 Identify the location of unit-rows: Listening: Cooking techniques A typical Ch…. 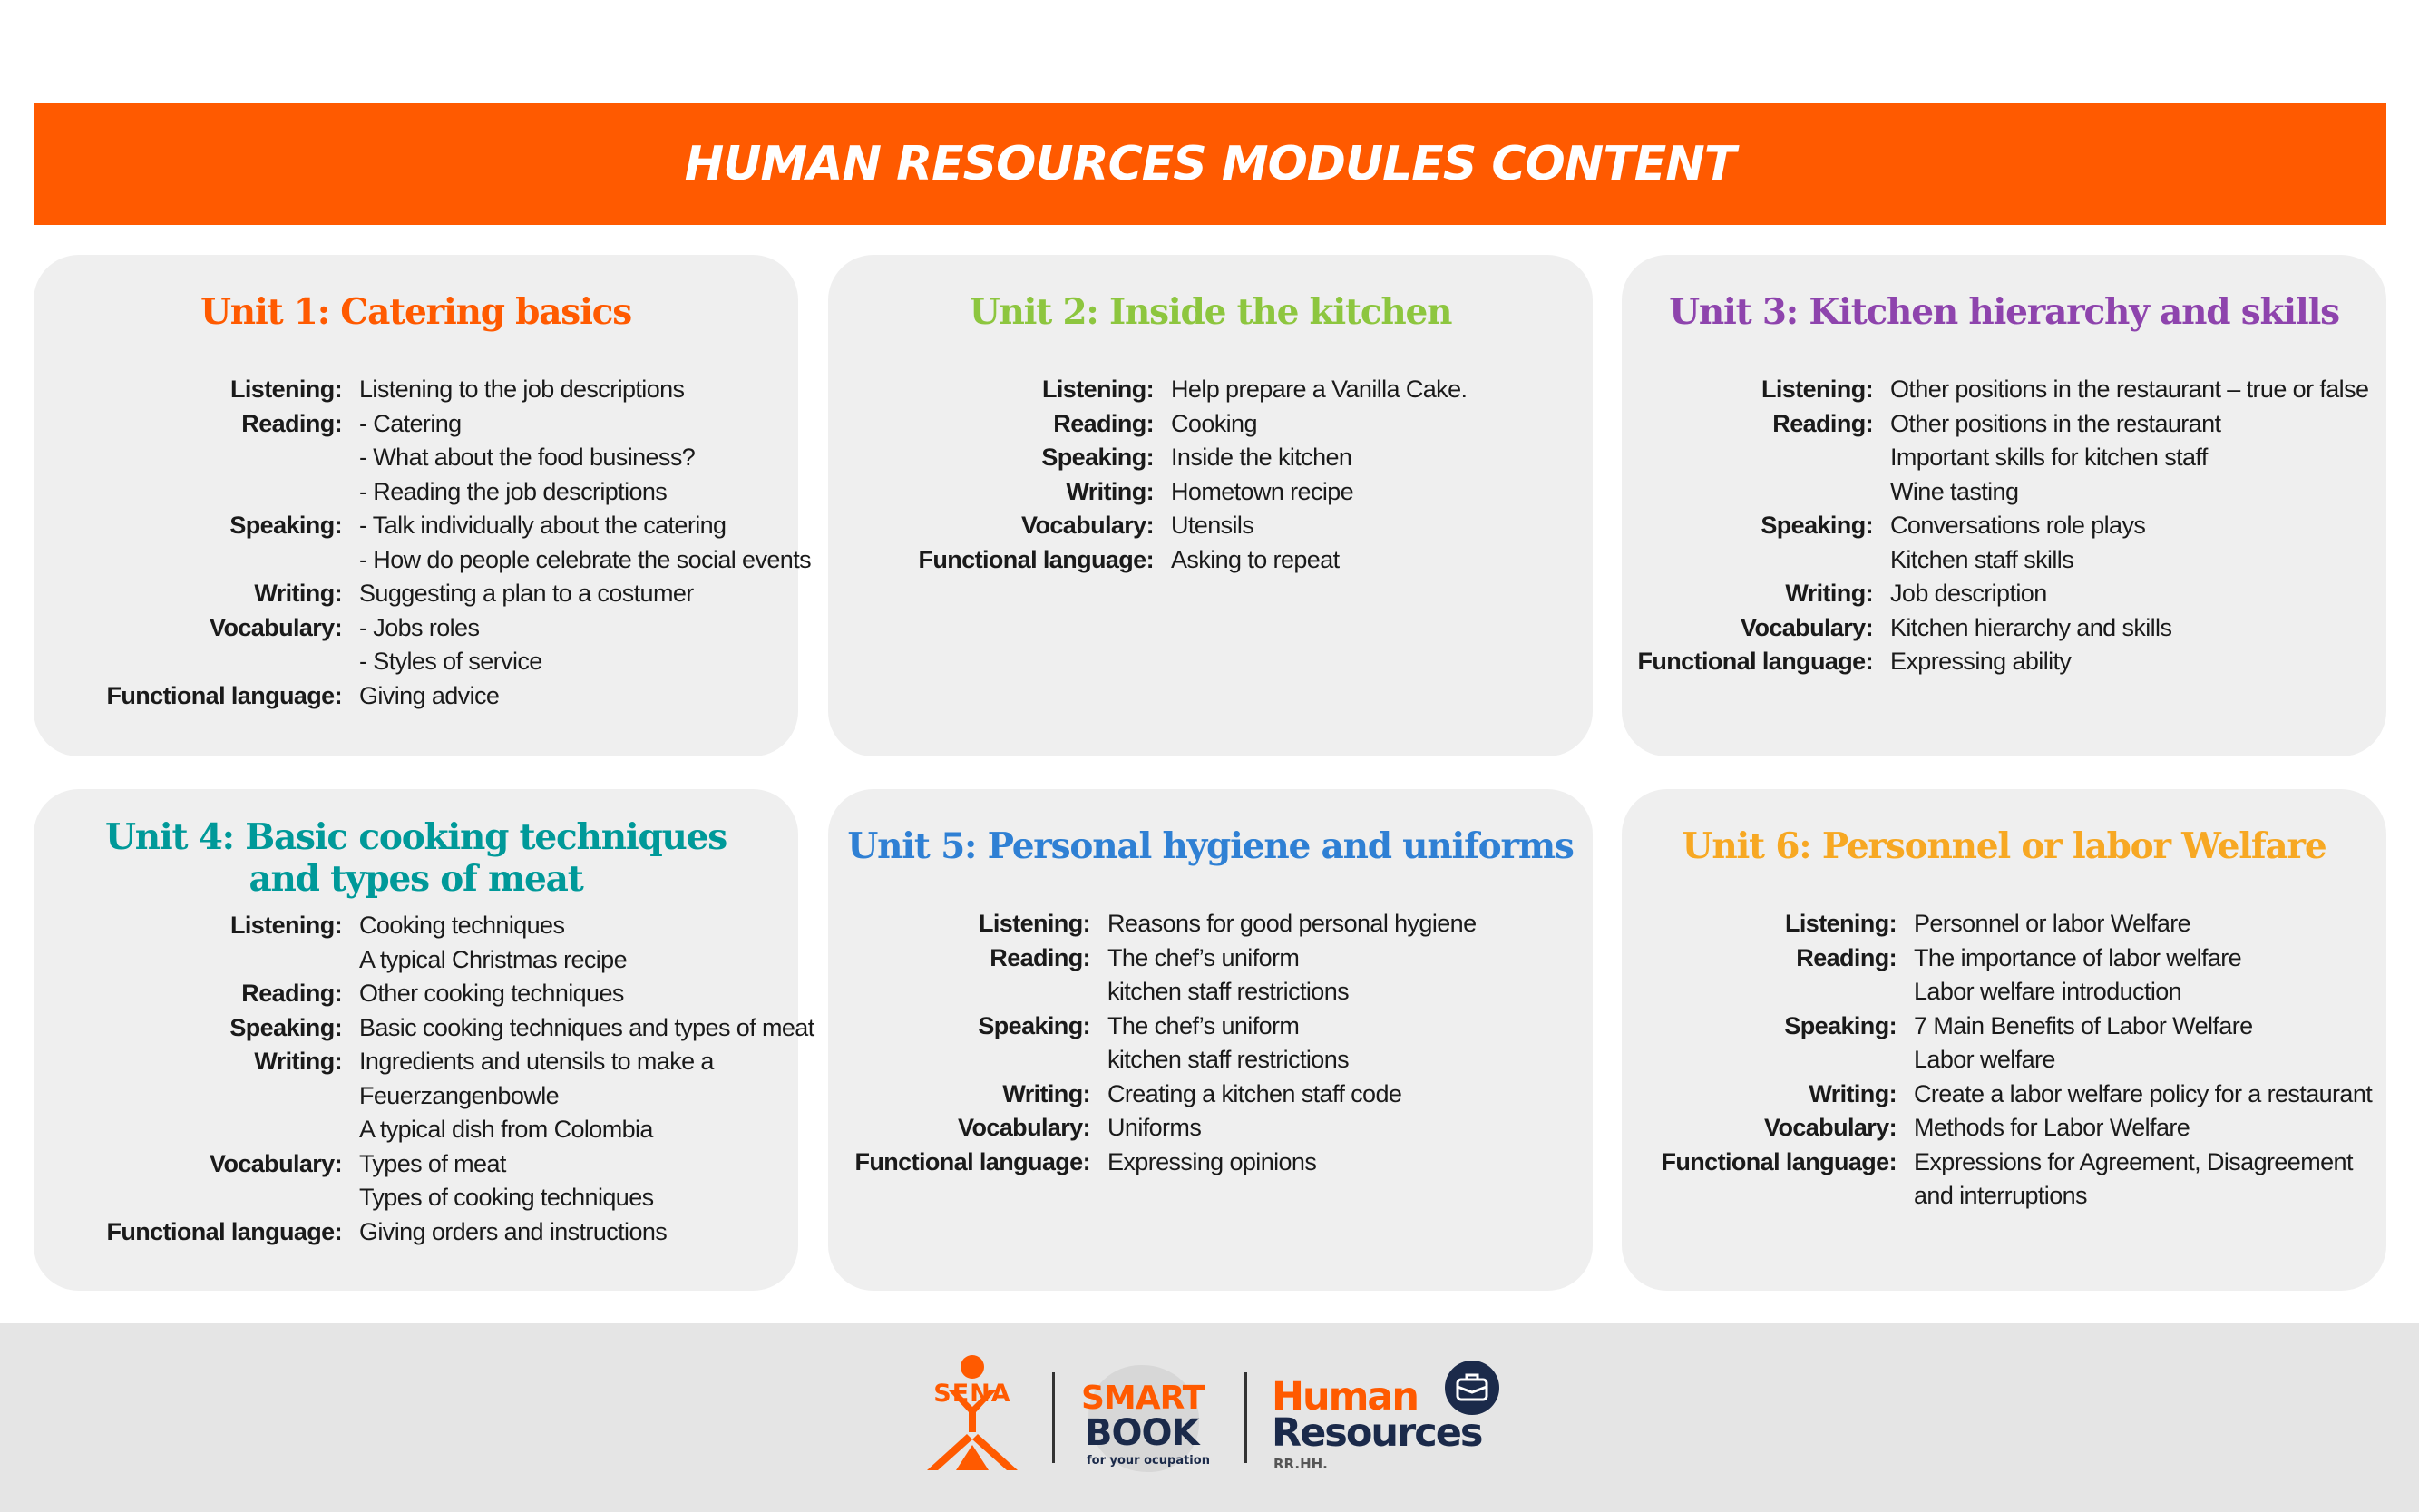
(419, 1079).